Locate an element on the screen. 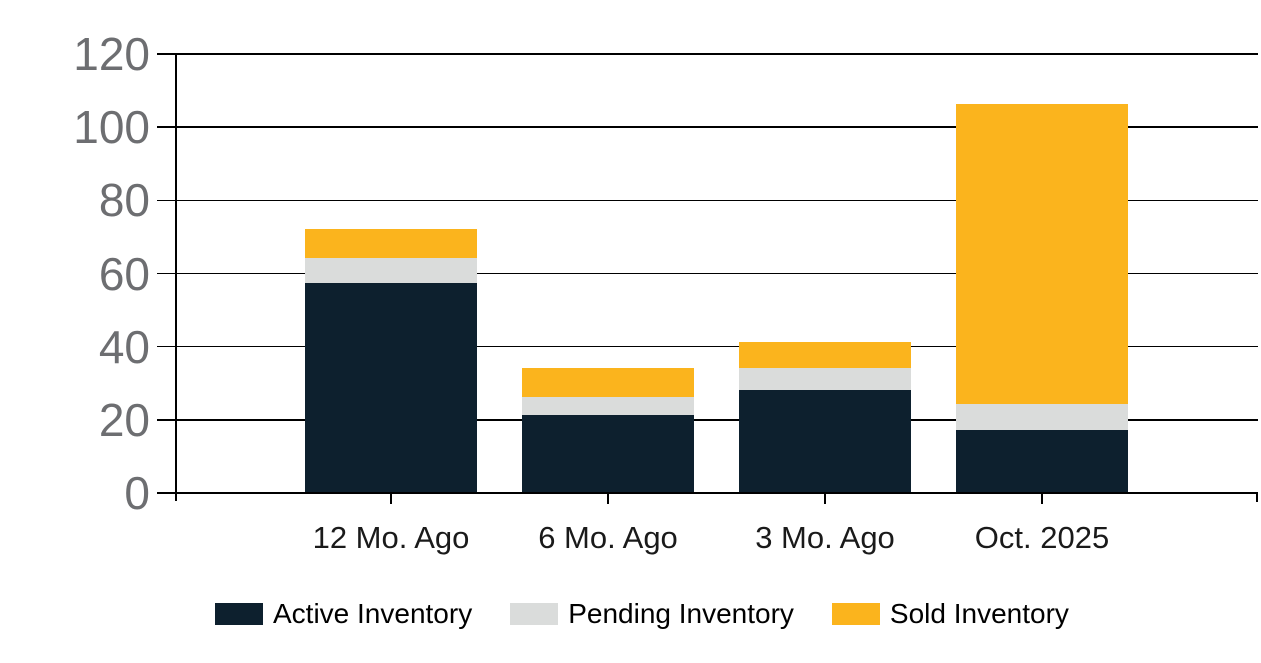  y-axis-line is located at coordinates (176, 277).